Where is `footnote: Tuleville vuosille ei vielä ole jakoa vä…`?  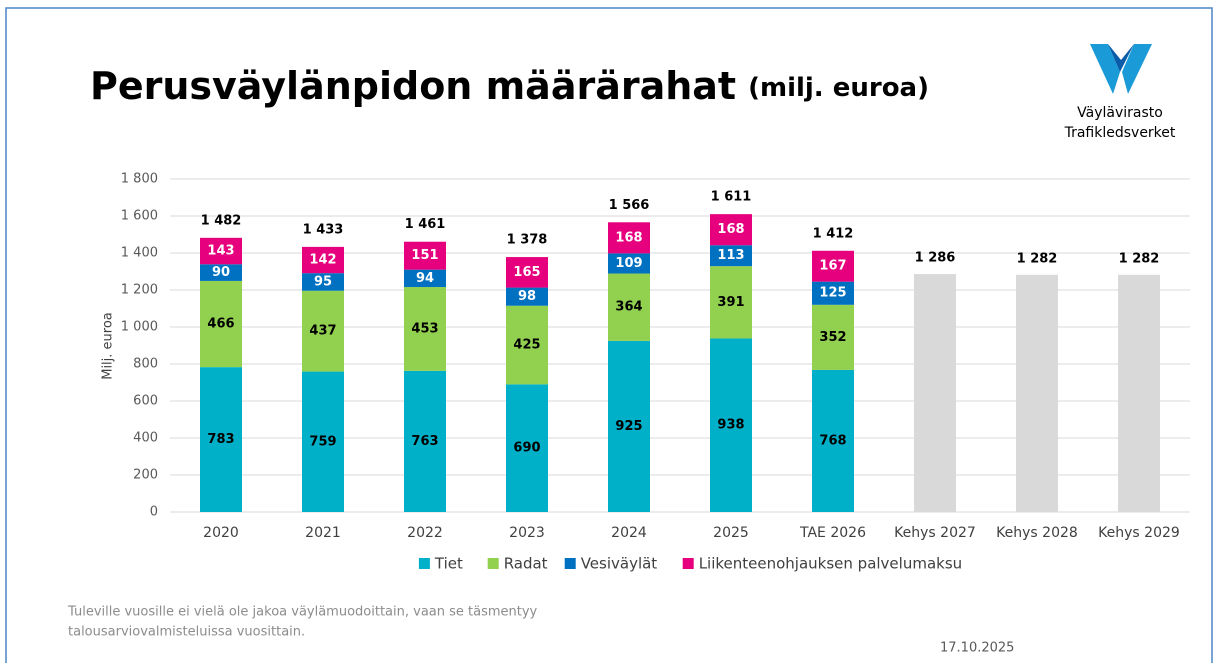
footnote: Tuleville vuosille ei vielä ole jakoa vä… is located at coordinates (302, 612).